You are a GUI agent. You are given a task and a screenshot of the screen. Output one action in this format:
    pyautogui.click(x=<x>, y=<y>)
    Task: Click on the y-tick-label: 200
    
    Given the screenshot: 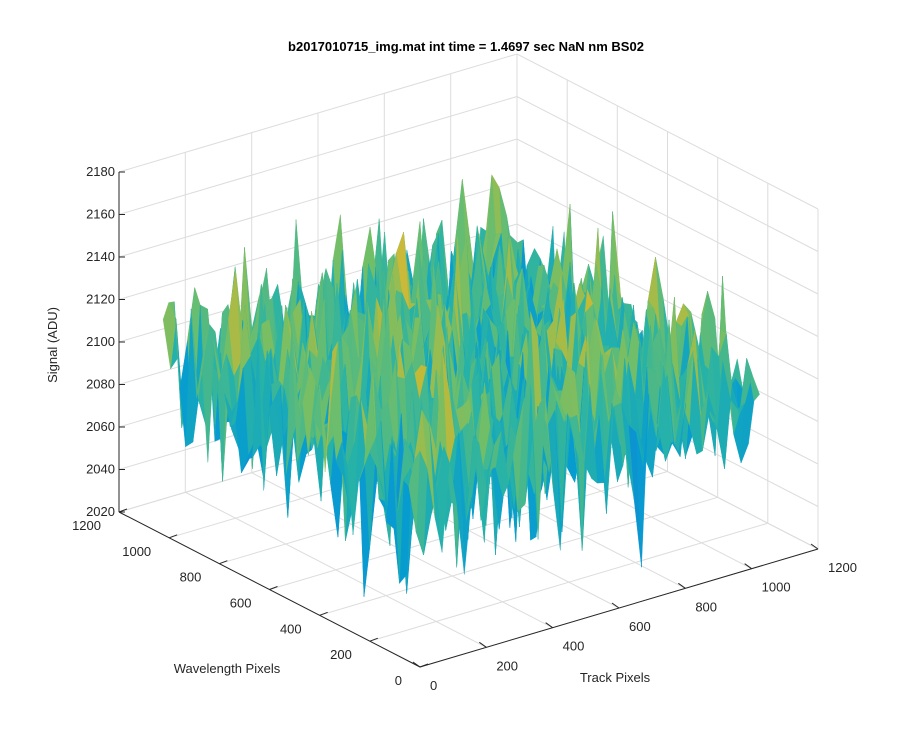 What is the action you would take?
    pyautogui.click(x=341, y=654)
    